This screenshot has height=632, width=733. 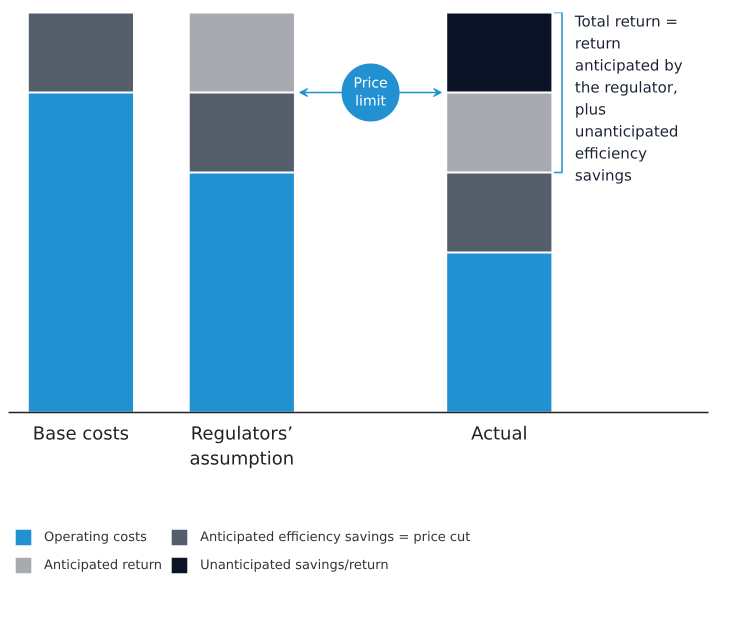 What do you see at coordinates (103, 565) in the screenshot?
I see `legend-label: Anticipated return` at bounding box center [103, 565].